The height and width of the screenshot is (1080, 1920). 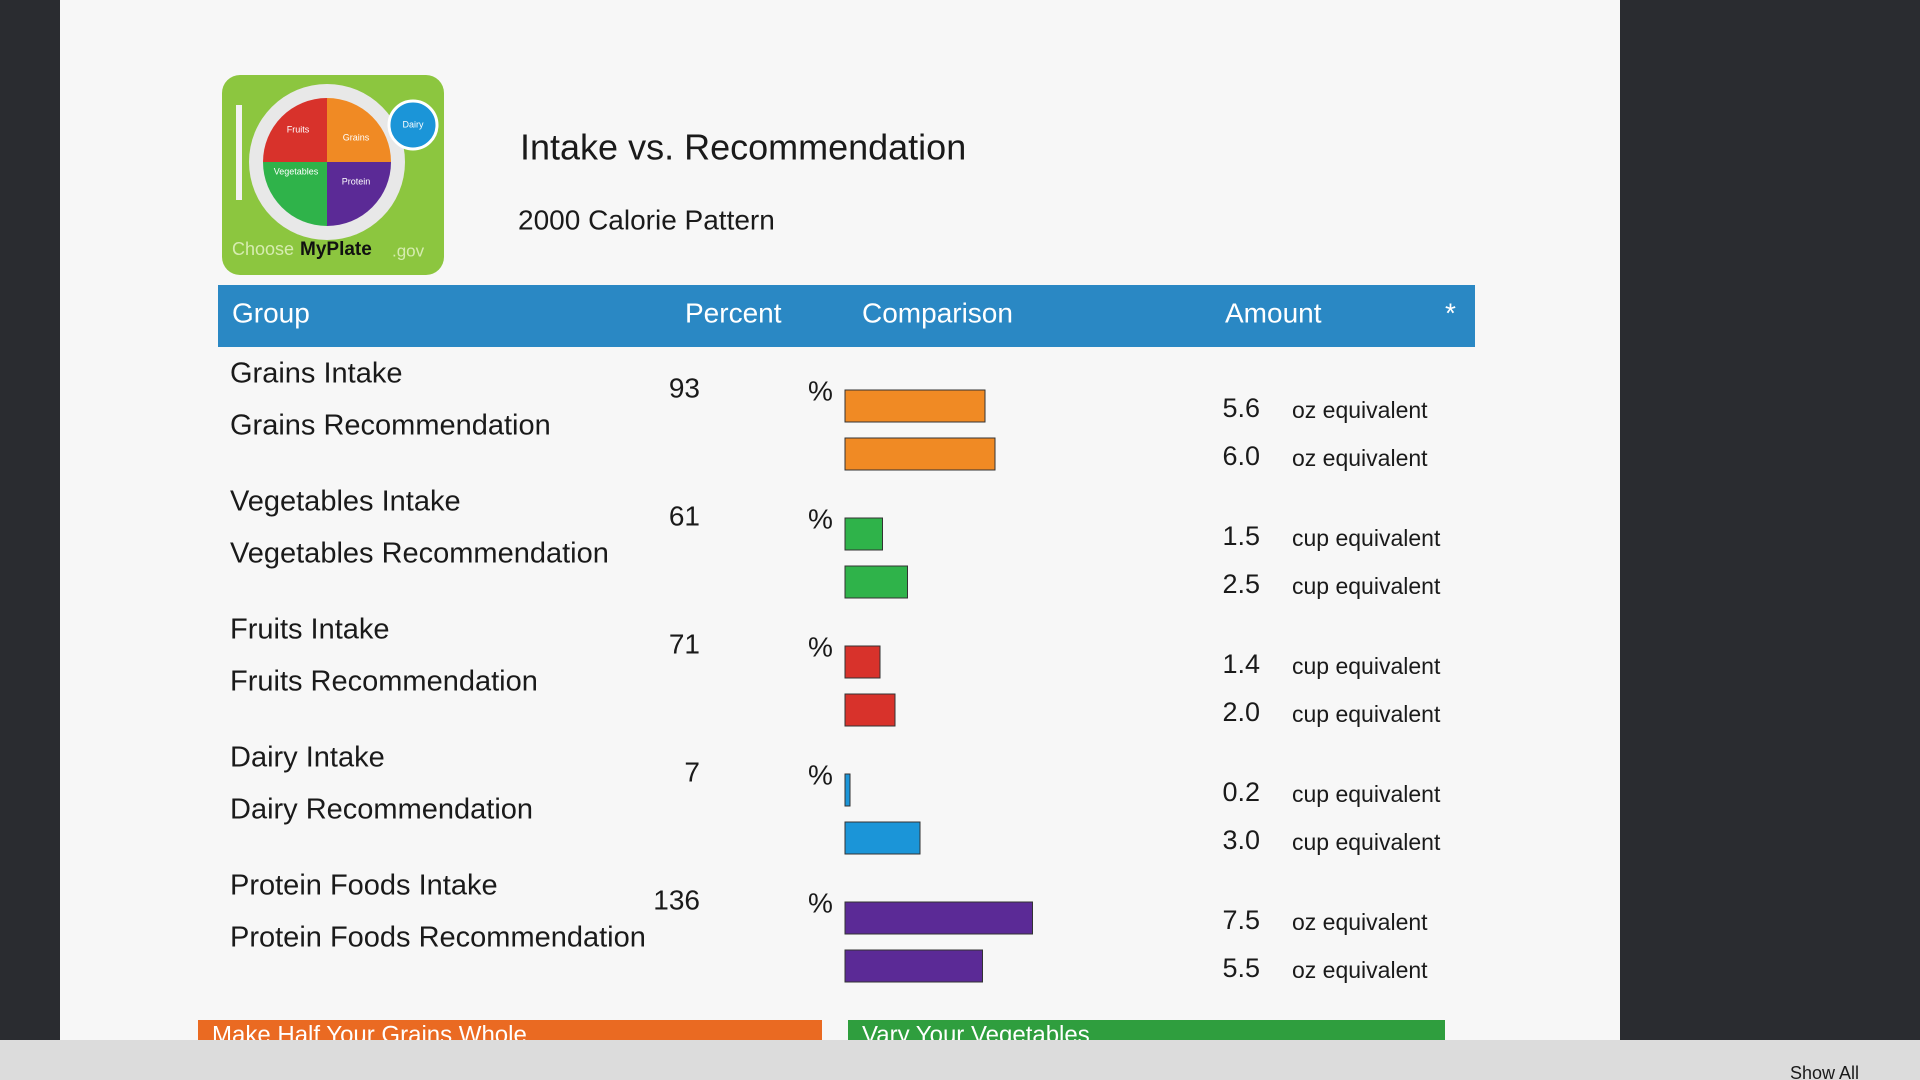 What do you see at coordinates (960, 1060) in the screenshot?
I see `taskbar` at bounding box center [960, 1060].